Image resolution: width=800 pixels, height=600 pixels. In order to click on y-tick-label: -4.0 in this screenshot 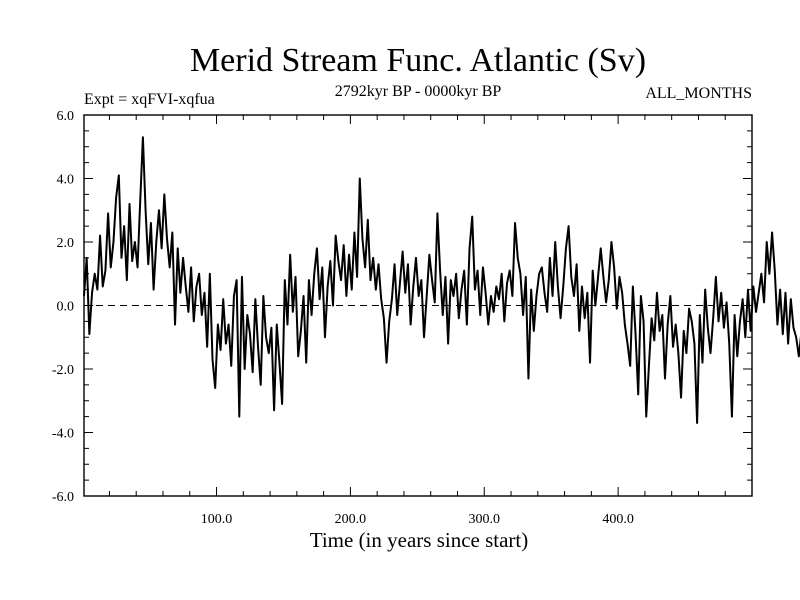, I will do `click(63, 434)`.